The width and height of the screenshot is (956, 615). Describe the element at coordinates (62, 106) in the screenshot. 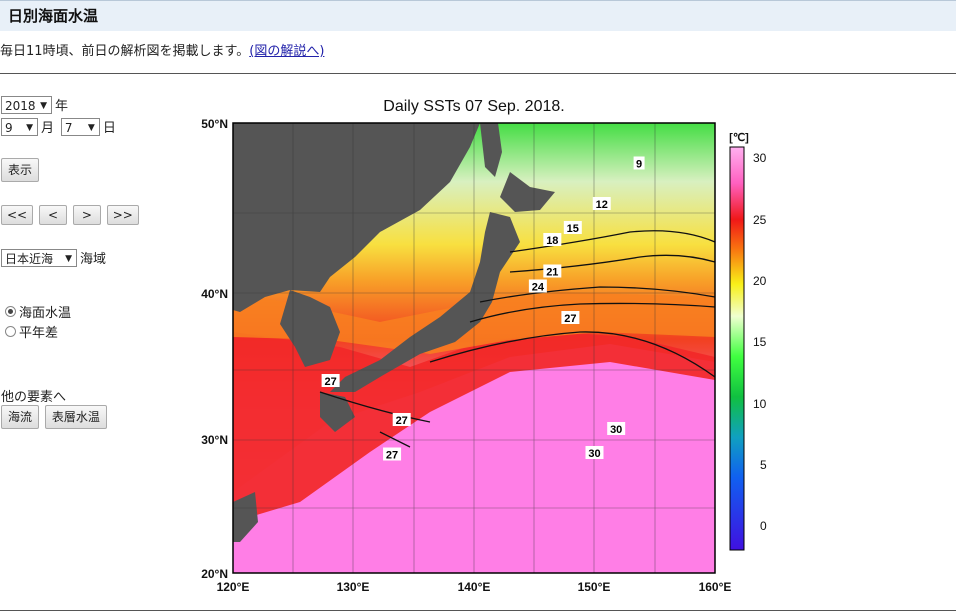

I see `year-unit: 年` at that location.